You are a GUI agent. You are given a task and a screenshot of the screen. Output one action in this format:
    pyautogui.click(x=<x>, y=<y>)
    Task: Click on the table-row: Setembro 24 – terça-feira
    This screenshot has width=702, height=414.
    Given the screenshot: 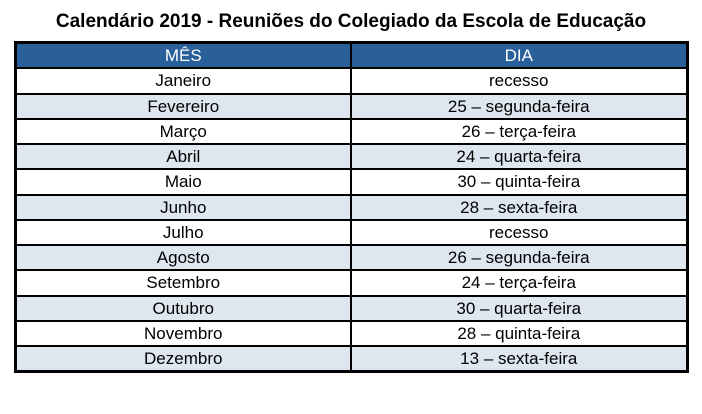 What is the action you would take?
    pyautogui.click(x=351, y=283)
    